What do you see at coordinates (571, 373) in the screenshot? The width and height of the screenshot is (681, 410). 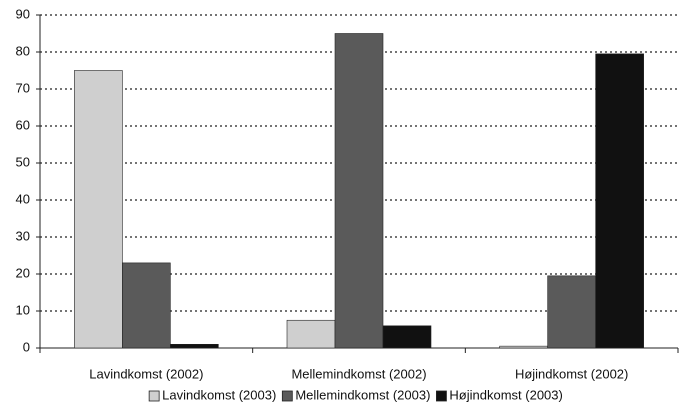 I see `x-tick-label: Højindkomst (2002)` at bounding box center [571, 373].